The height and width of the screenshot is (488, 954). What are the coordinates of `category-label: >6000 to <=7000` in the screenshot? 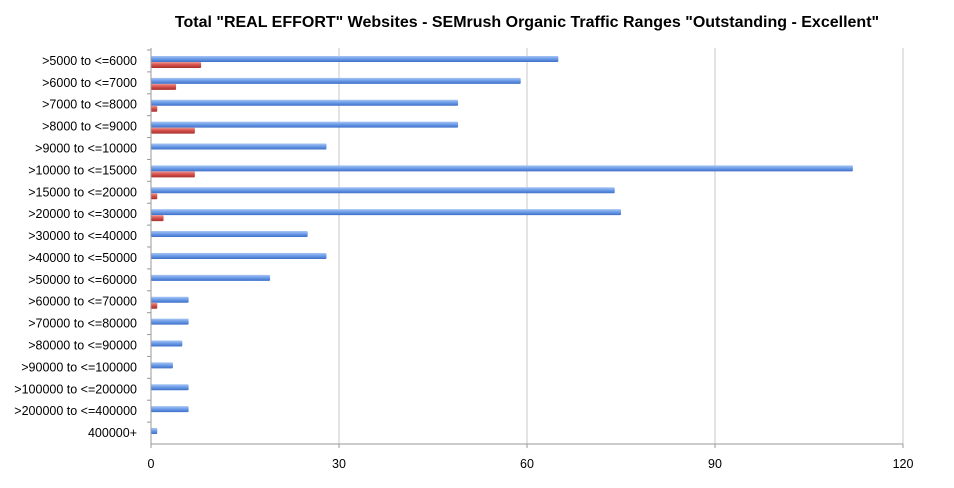 It's located at (89, 83).